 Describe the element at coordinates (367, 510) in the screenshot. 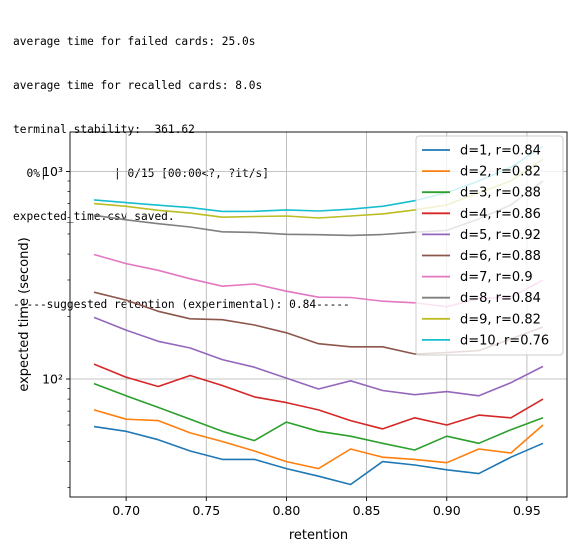

I see `x-tick-label: 0.85` at that location.